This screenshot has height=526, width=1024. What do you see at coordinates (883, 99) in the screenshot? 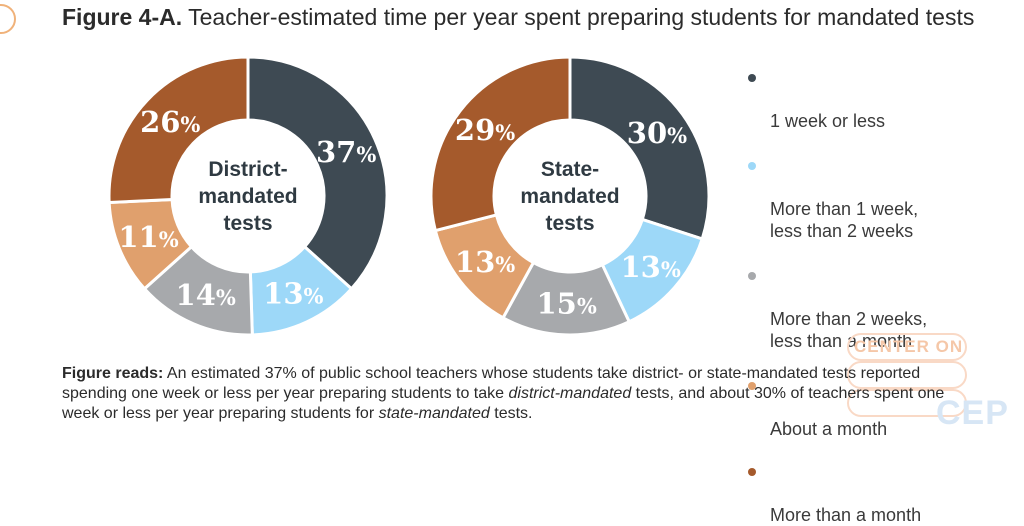
I see `legend-item-week-or-less: 1 week or less` at bounding box center [883, 99].